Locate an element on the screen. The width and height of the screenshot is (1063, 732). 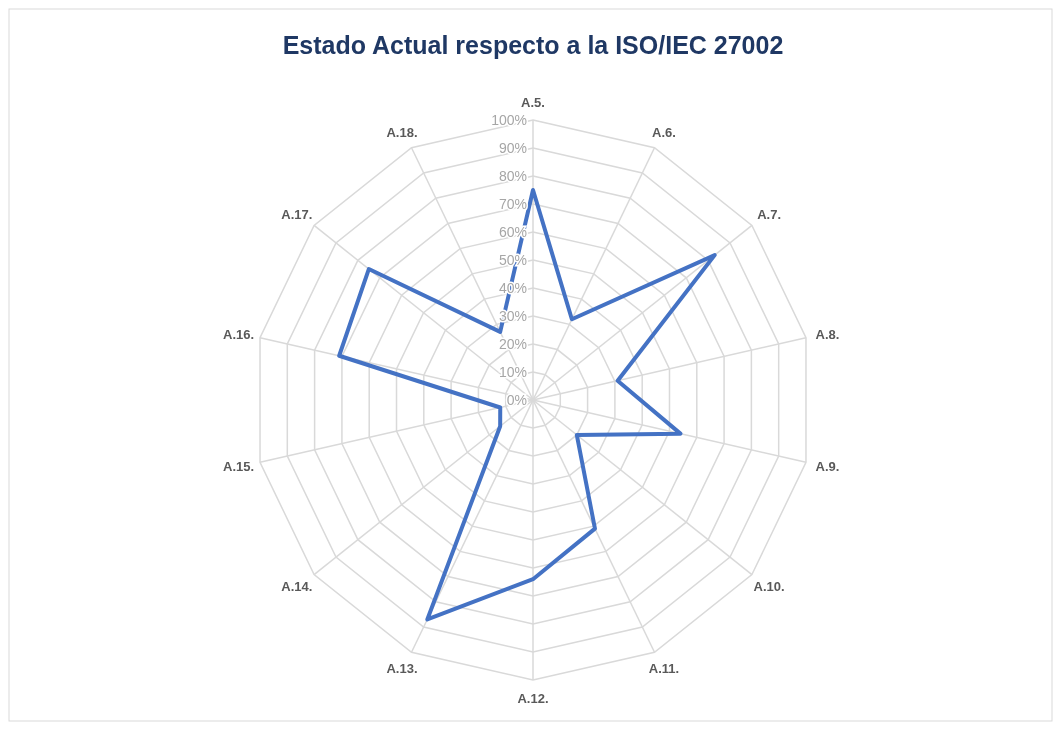
spoke-label: A.18. is located at coordinates (402, 132).